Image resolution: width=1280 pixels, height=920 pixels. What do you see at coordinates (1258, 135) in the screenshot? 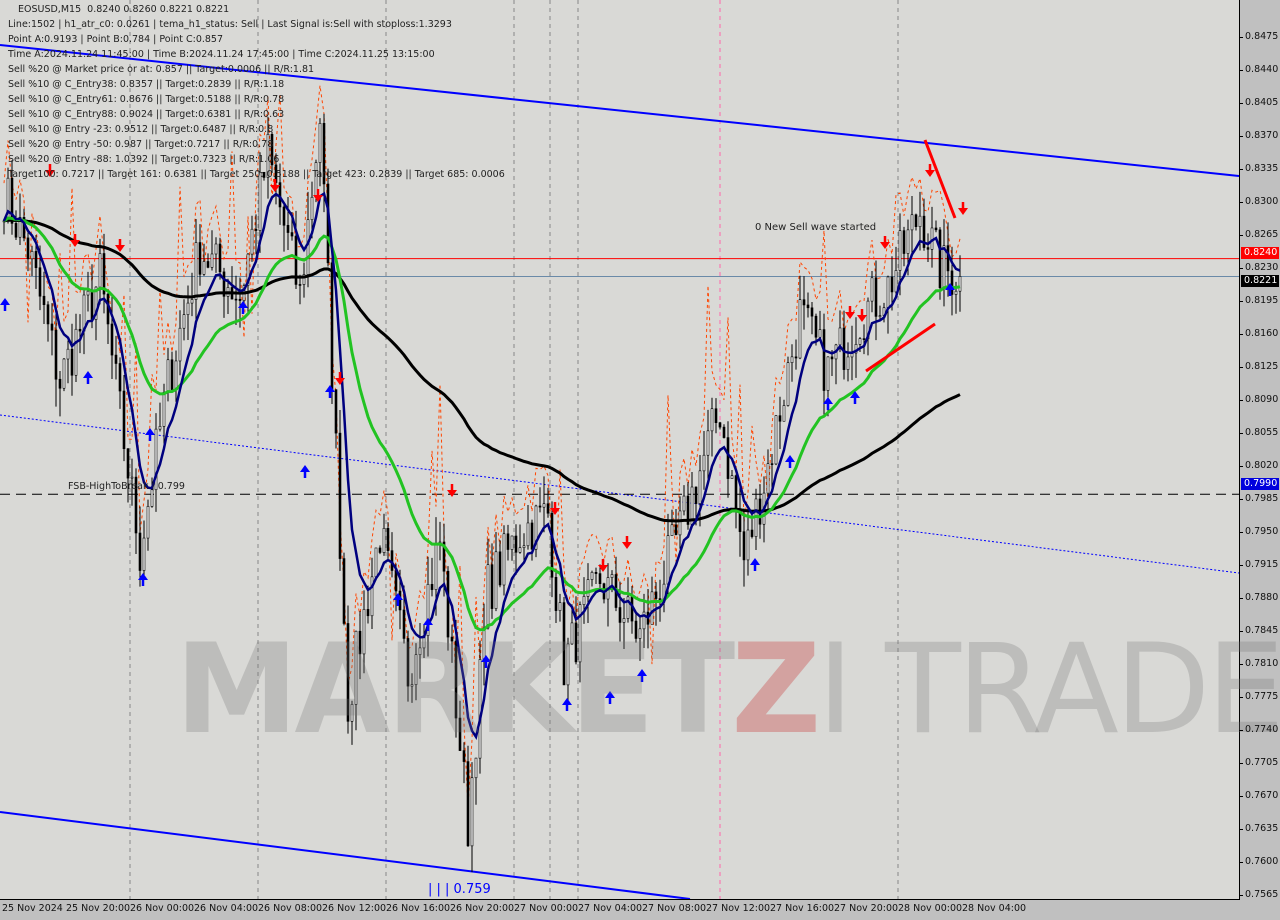
I see `y-tick-label: 0.8370` at bounding box center [1258, 135].